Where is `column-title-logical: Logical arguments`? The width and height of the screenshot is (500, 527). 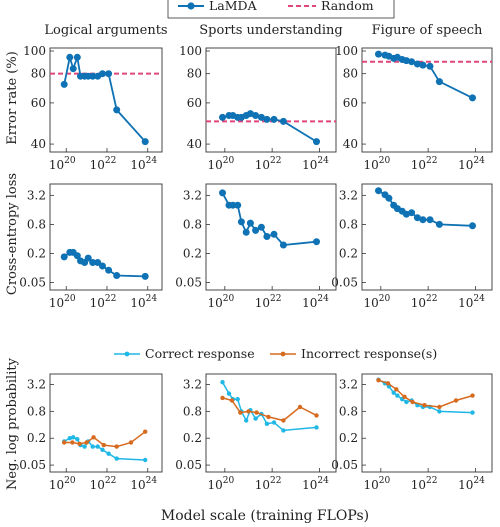
column-title-logical: Logical arguments is located at coordinates (105, 30).